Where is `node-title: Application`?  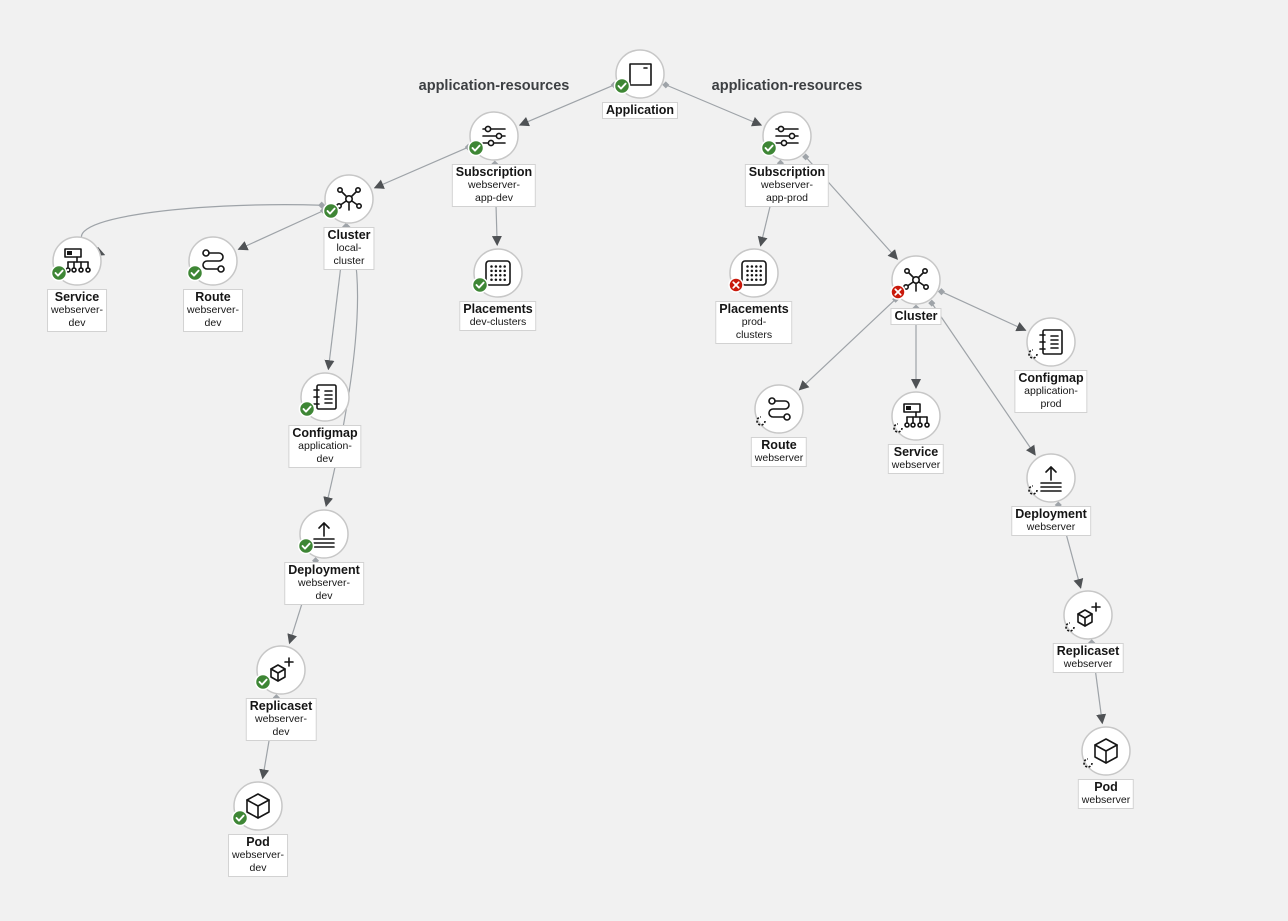
node-title: Application is located at coordinates (640, 110).